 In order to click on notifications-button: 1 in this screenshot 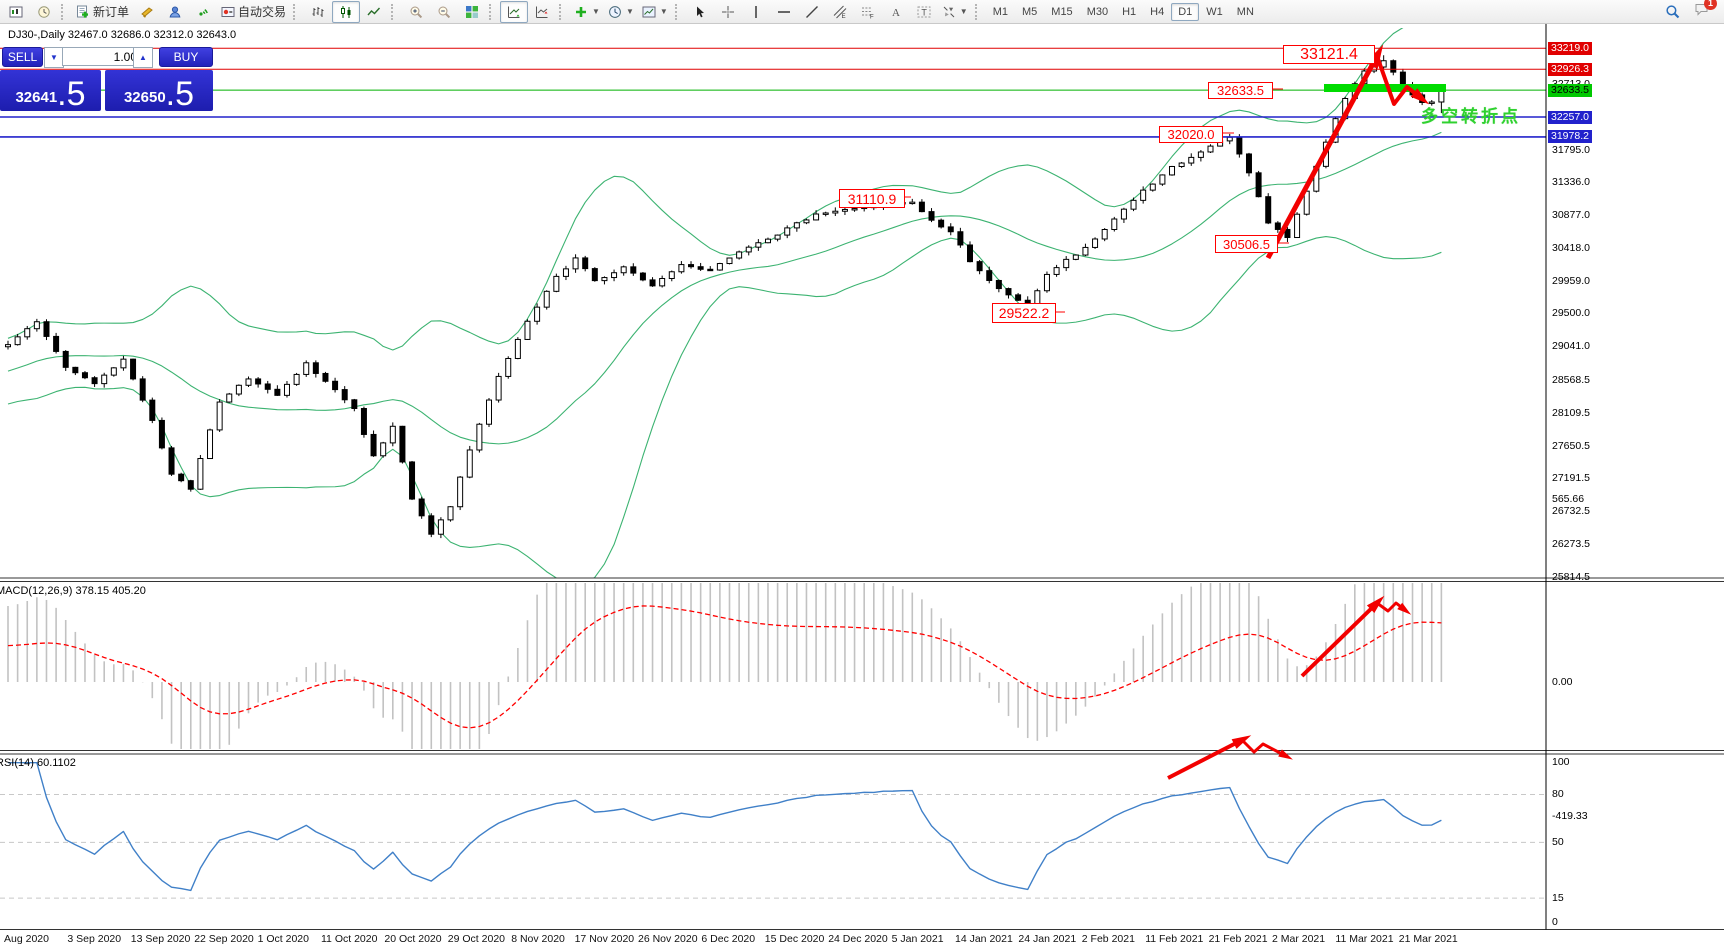, I will do `click(1705, 11)`.